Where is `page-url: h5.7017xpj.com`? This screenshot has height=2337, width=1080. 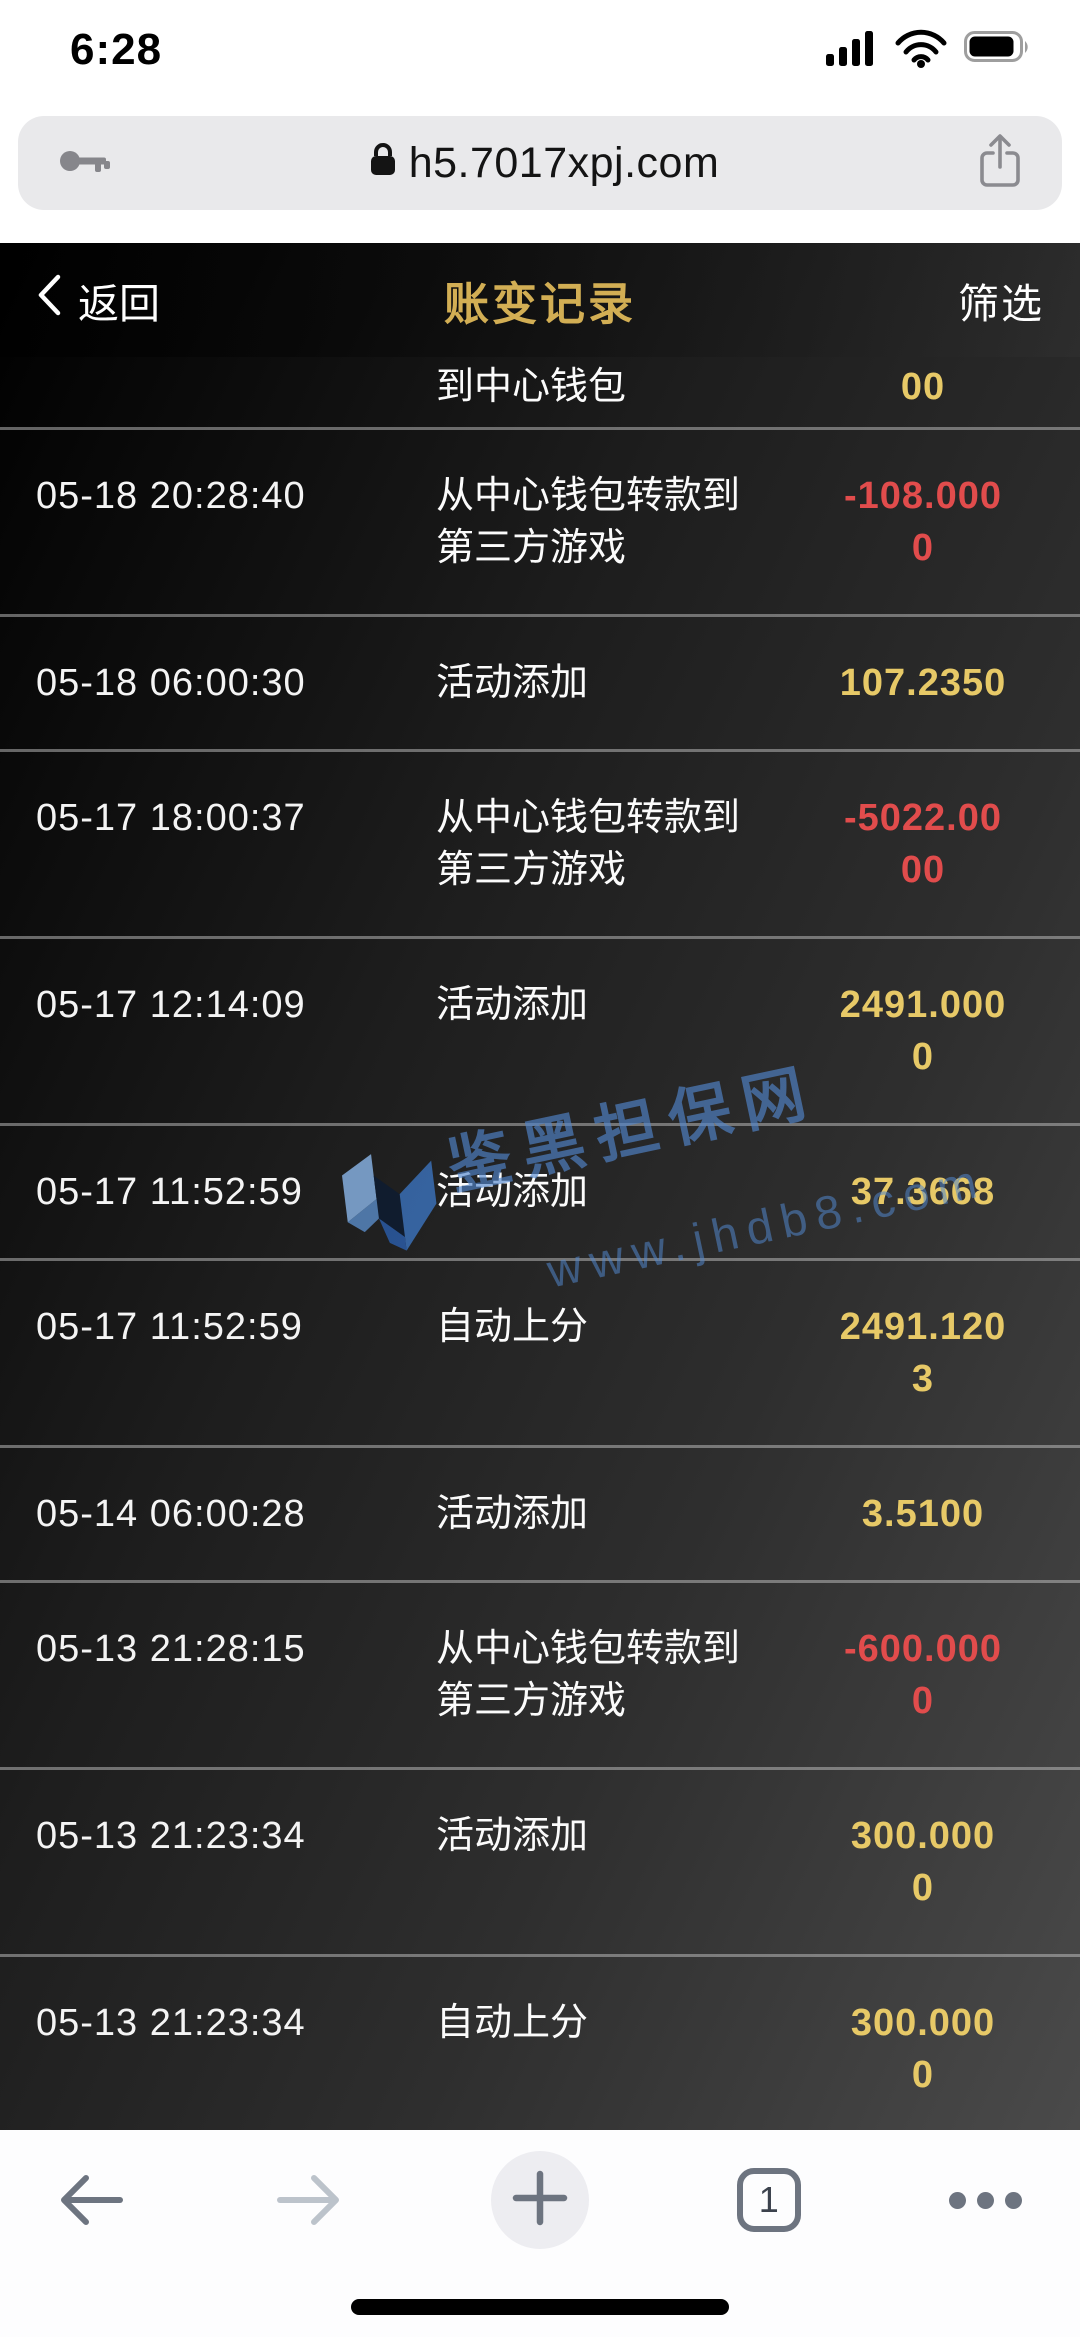 page-url: h5.7017xpj.com is located at coordinates (564, 162).